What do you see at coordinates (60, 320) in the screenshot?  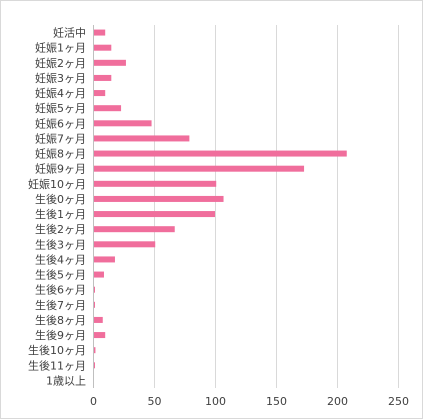 I see `category-label: 生後8ヶ月` at bounding box center [60, 320].